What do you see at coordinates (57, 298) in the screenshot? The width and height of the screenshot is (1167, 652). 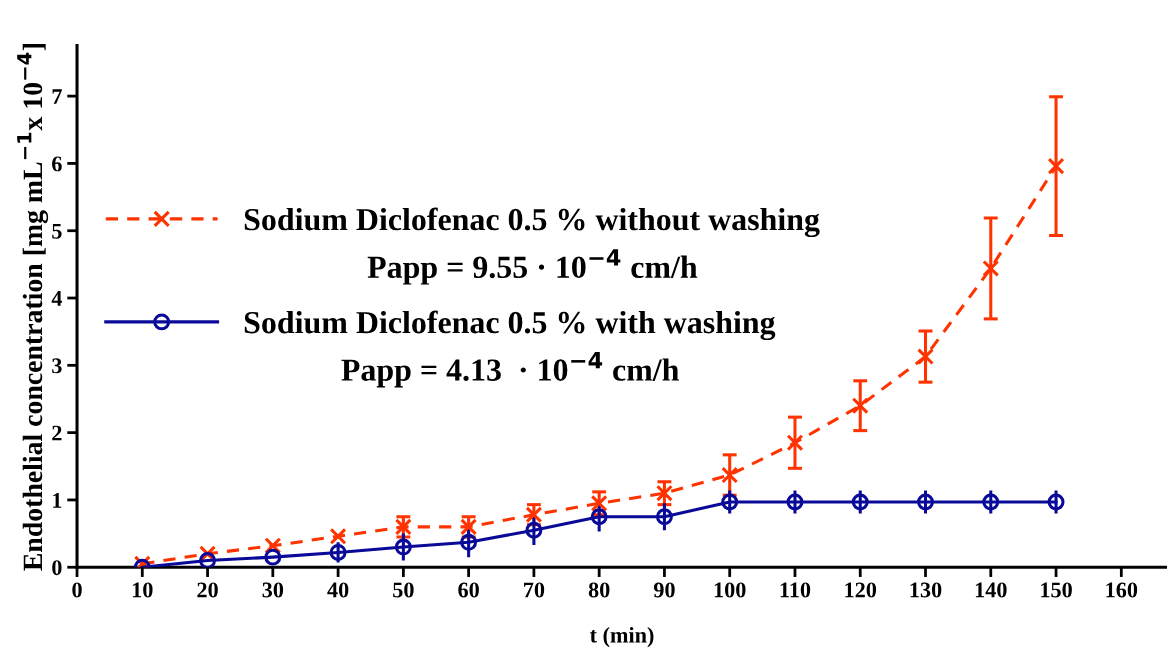 I see `y-tick-label: 4` at bounding box center [57, 298].